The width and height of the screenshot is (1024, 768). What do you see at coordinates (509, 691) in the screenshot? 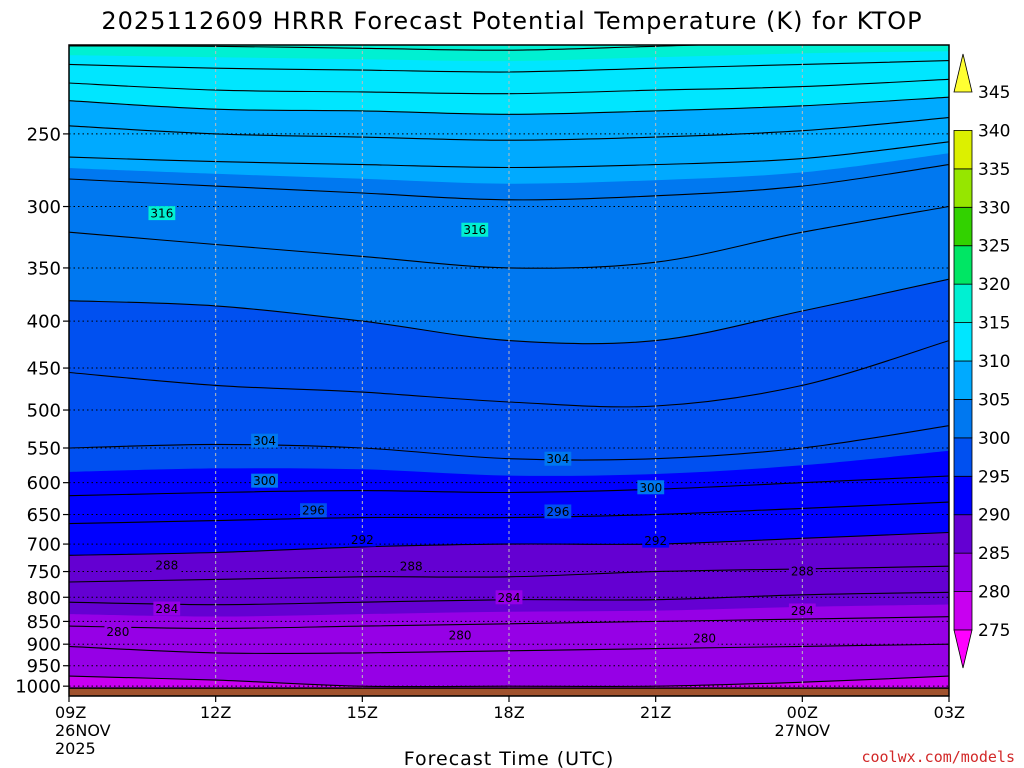
I see `ground-layer` at bounding box center [509, 691].